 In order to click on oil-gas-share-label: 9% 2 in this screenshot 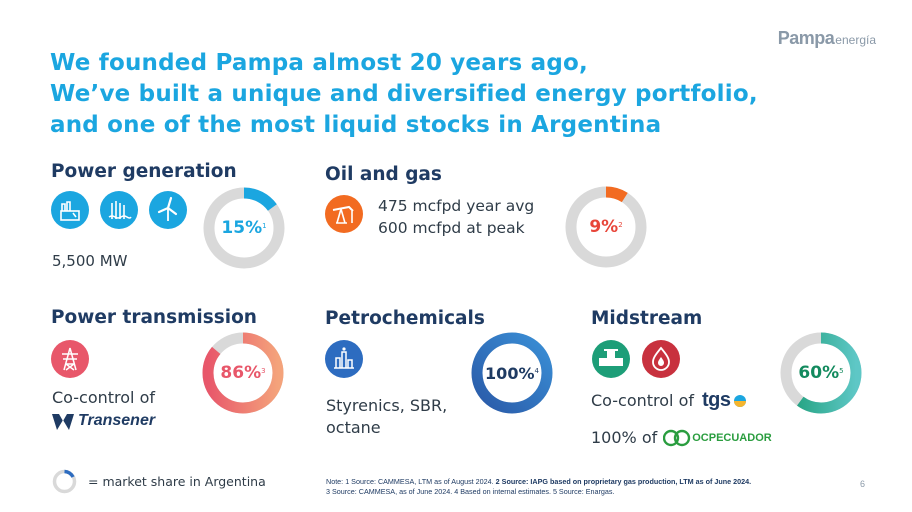, I will do `click(606, 227)`.